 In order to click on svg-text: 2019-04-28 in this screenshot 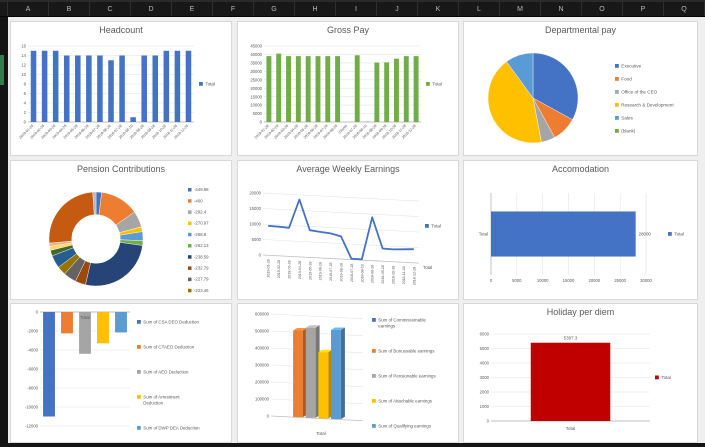, I will do `click(300, 270)`.